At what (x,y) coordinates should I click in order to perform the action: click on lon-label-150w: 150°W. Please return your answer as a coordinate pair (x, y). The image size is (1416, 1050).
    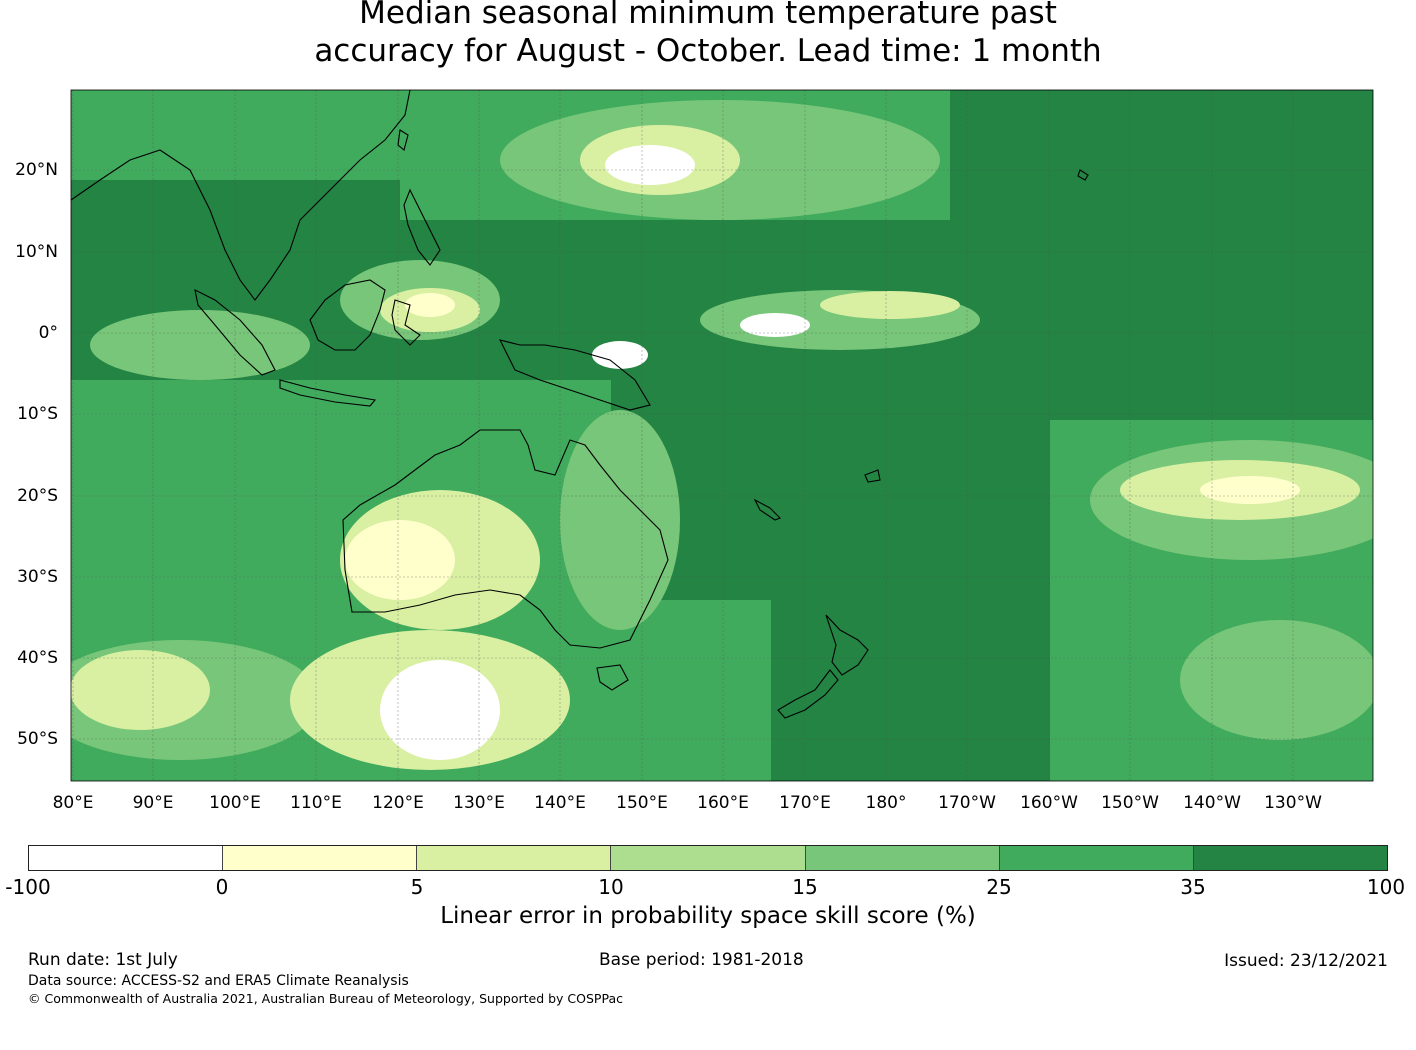
    Looking at the image, I should click on (1130, 803).